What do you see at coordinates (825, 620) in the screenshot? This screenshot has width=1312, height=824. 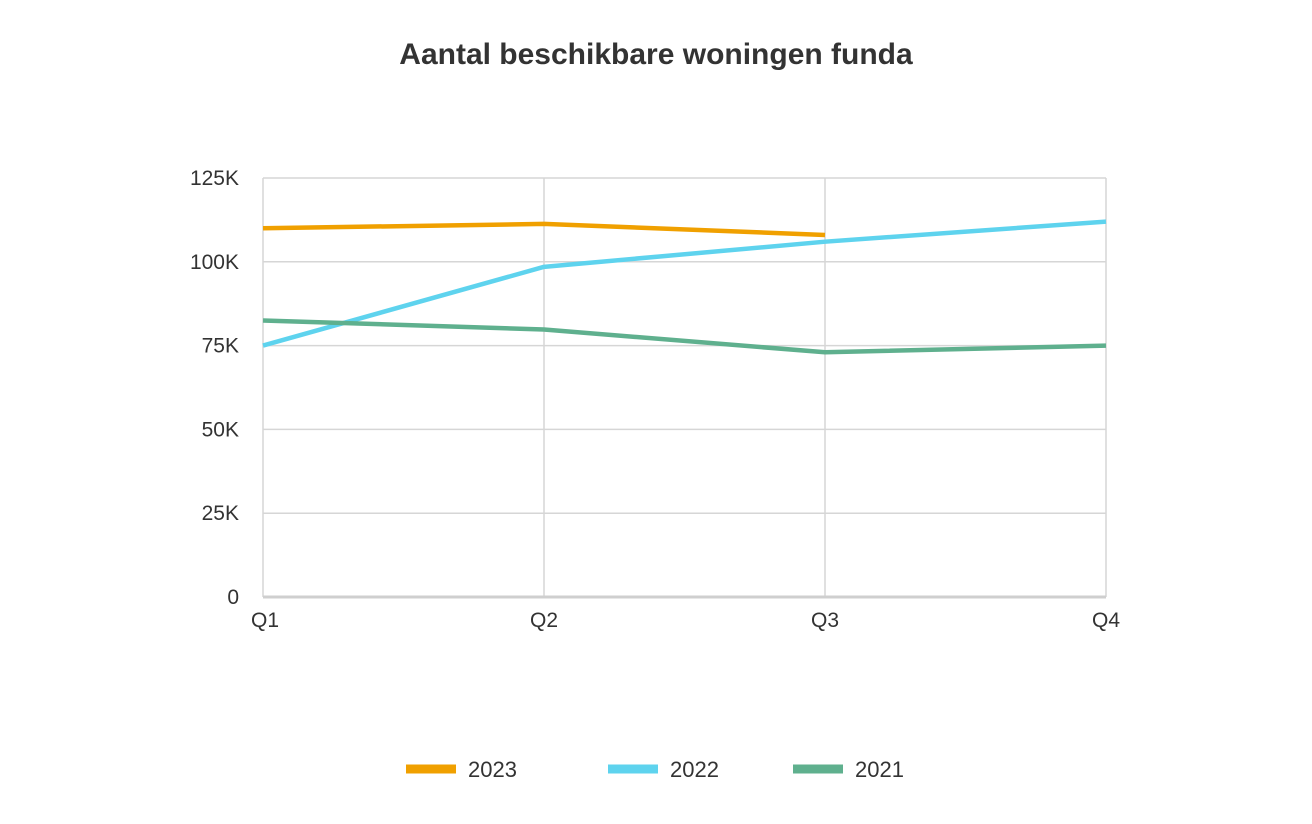 I see `x-tick-label: Q3` at bounding box center [825, 620].